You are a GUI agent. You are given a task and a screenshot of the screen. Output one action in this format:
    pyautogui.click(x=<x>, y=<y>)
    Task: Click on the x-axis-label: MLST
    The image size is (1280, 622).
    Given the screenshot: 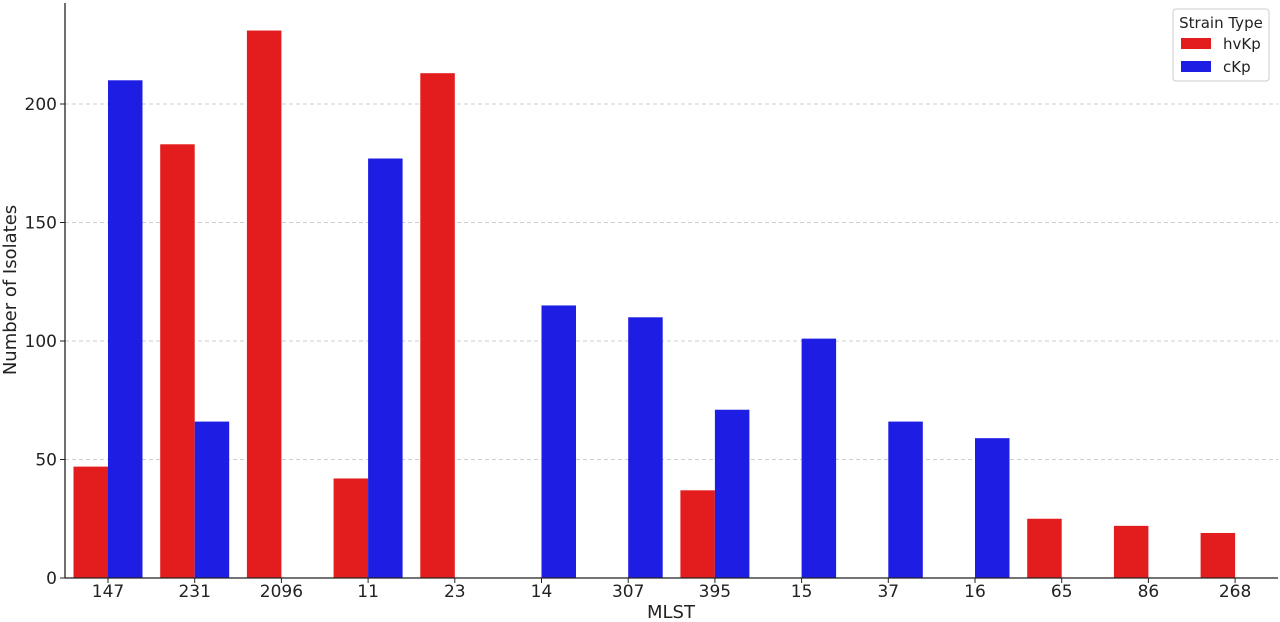 What is the action you would take?
    pyautogui.click(x=671, y=612)
    